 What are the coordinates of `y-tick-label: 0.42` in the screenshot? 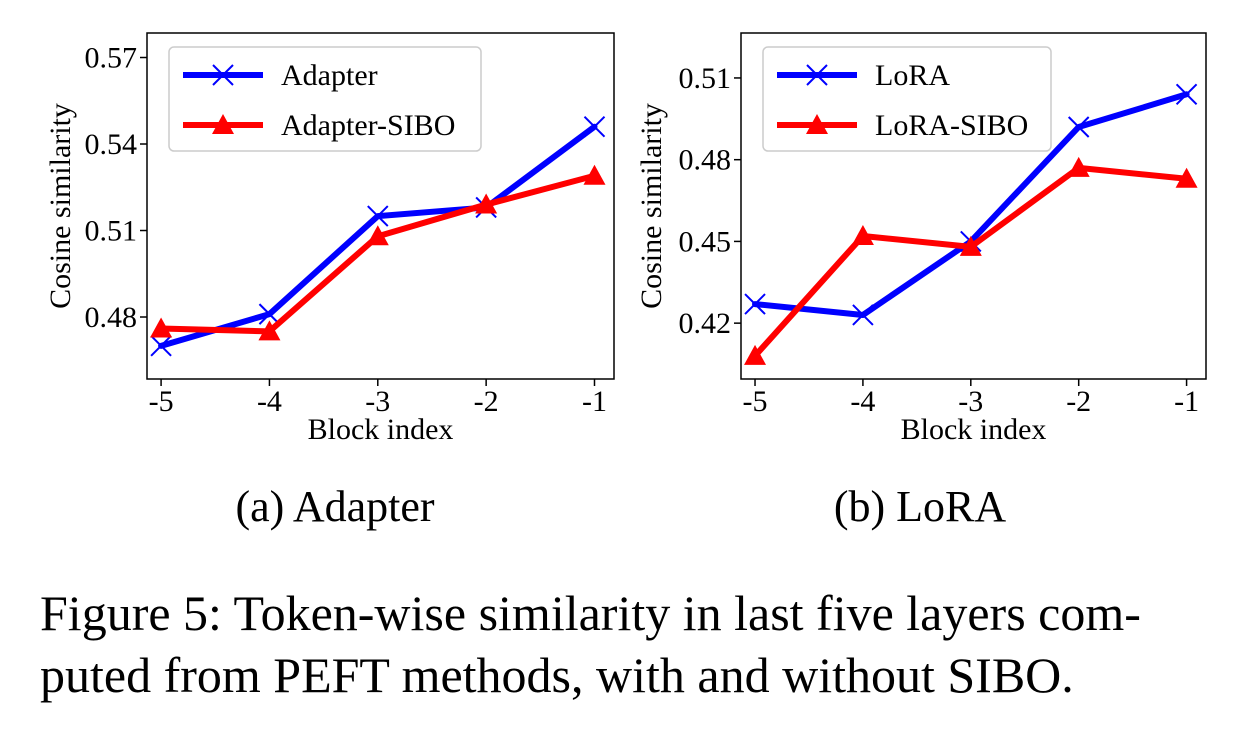 It's located at (705, 323).